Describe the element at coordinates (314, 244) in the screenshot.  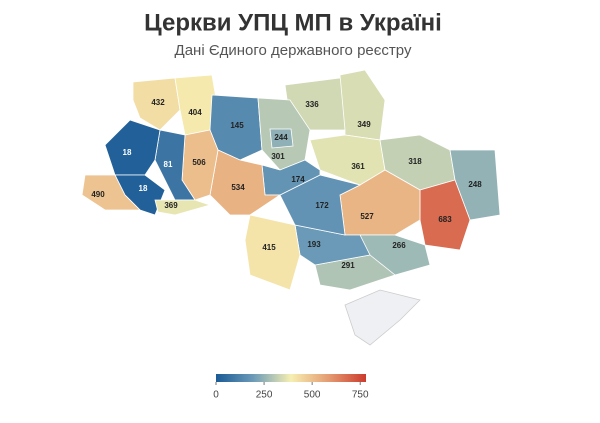
I see `region-value-label: 193` at that location.